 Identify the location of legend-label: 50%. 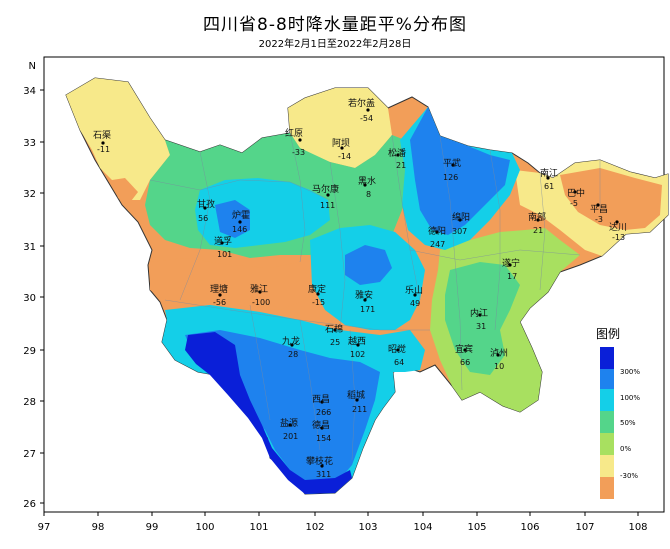
(628, 423).